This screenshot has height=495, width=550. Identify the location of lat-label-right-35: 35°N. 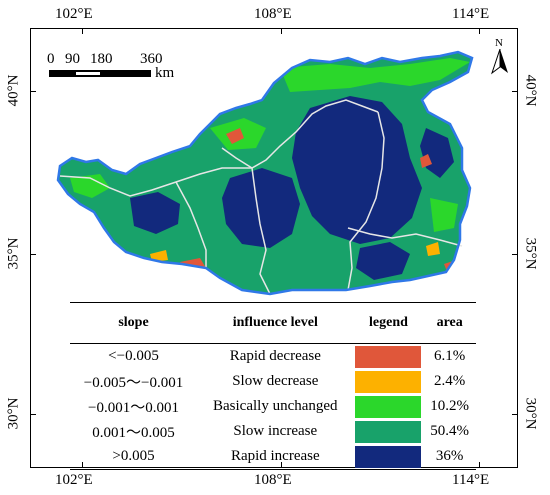
(530, 253).